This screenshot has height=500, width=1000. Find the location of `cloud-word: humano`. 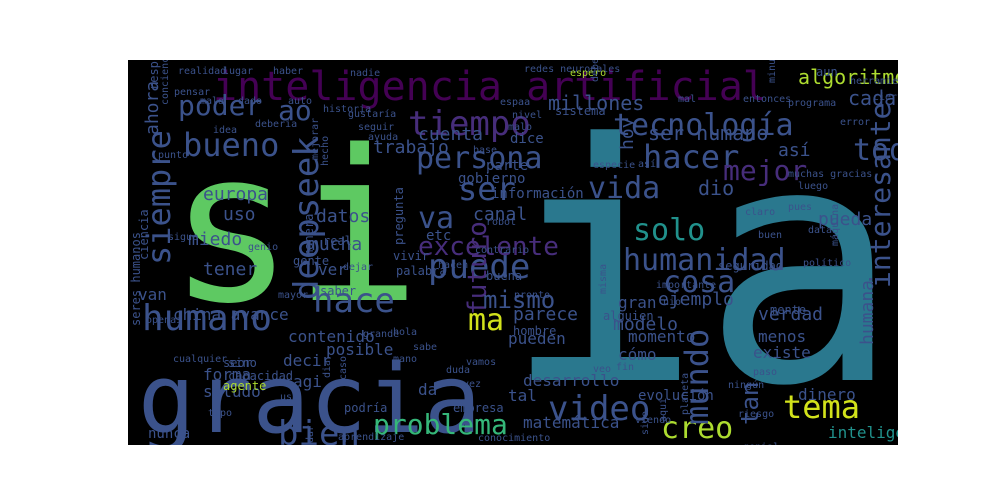

cloud-word: humano is located at coordinates (207, 318).